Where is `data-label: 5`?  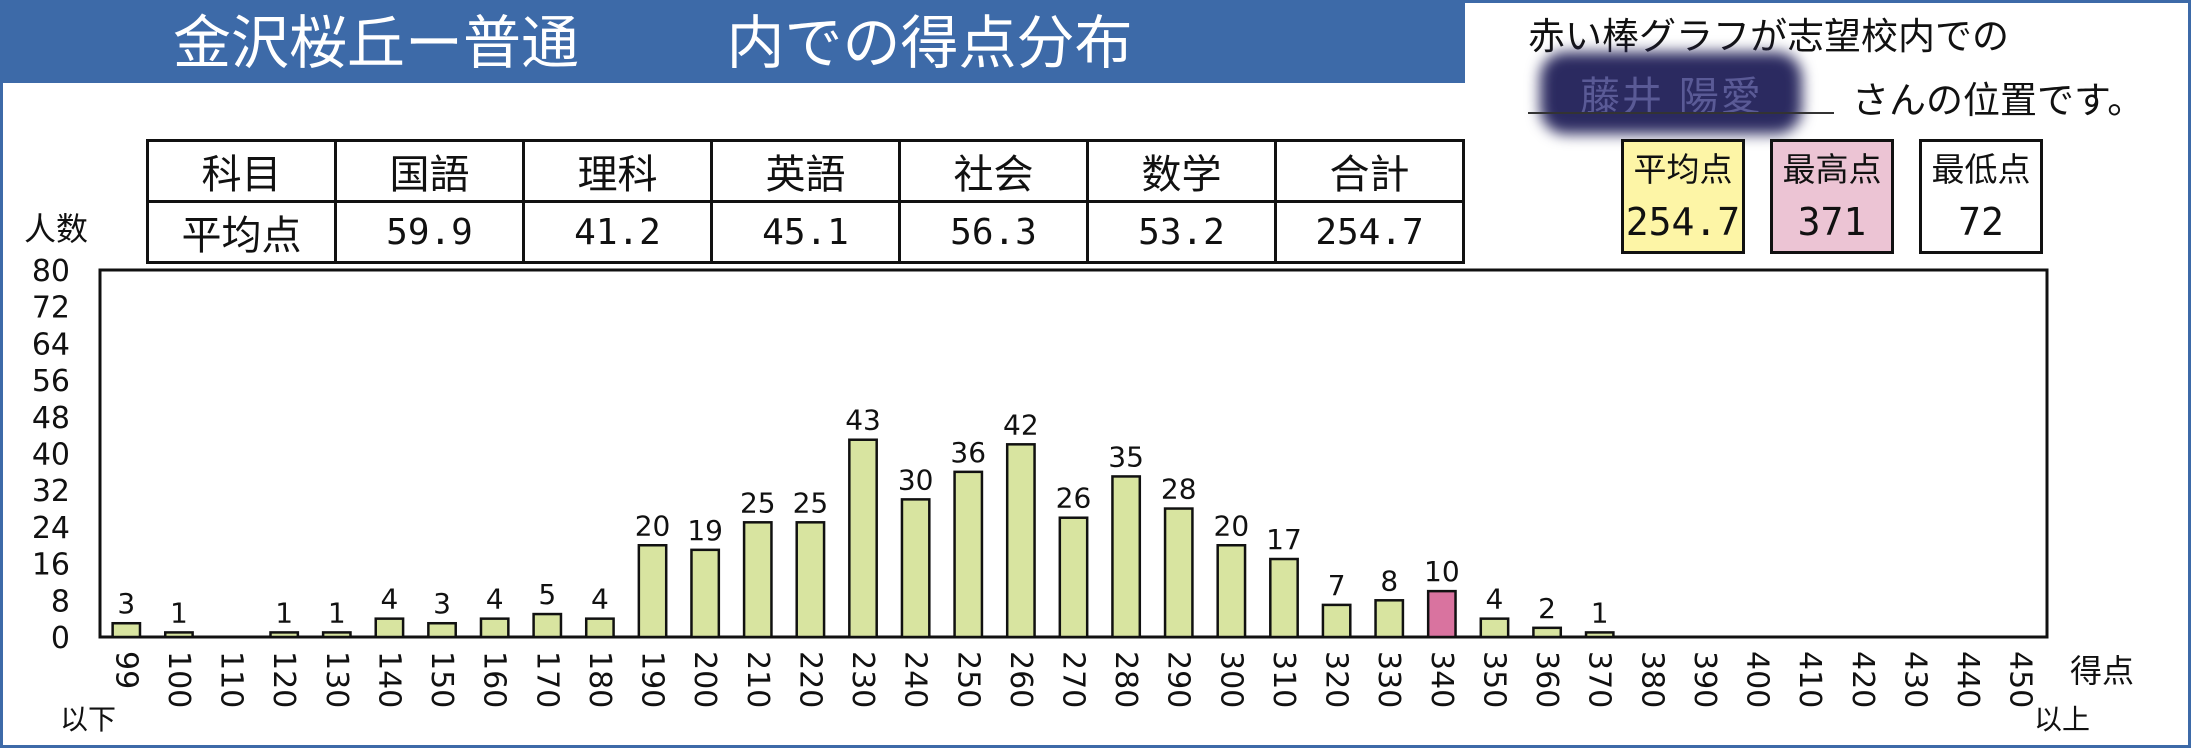 data-label: 5 is located at coordinates (547, 594).